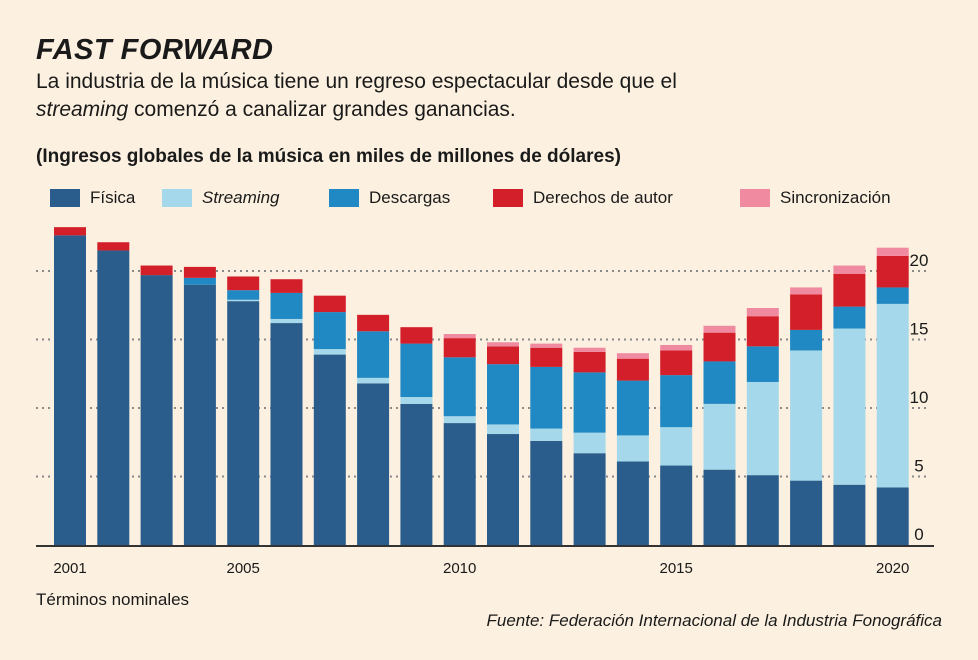 This screenshot has height=660, width=978. I want to click on y-tick-label-15: 15, so click(919, 329).